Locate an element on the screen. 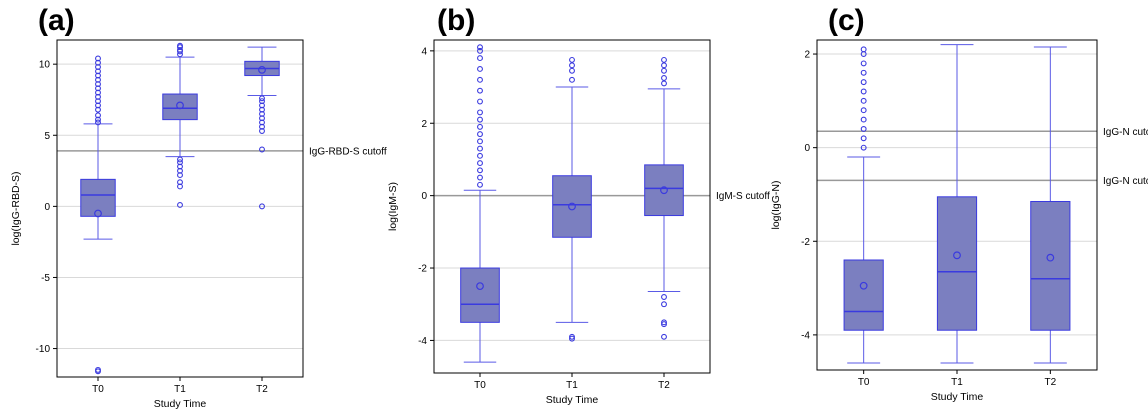  y-axis-title: log(IgG-RBD-S) is located at coordinates (16, 208).